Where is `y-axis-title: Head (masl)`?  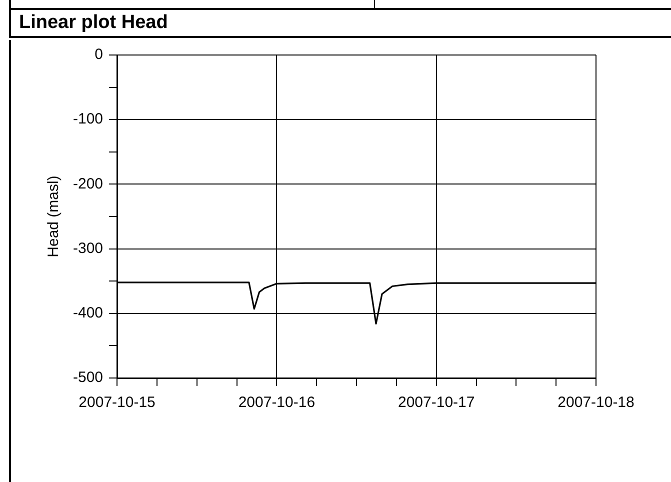
y-axis-title: Head (masl) is located at coordinates (53, 217).